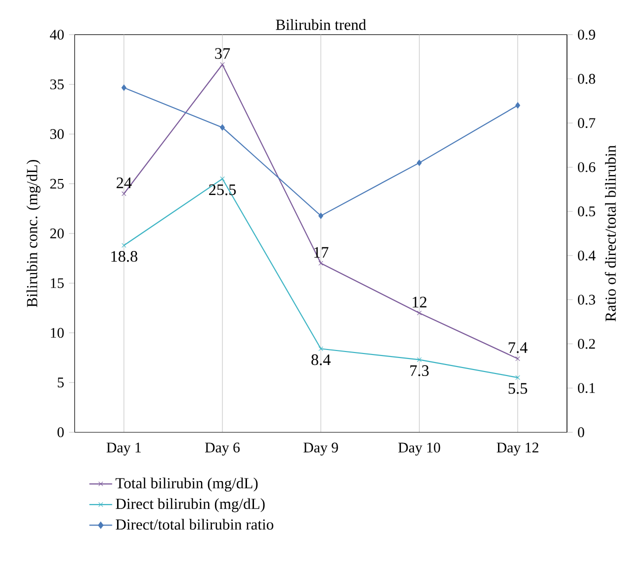  Describe the element at coordinates (587, 123) in the screenshot. I see `y2-tick-label: 0.7` at that location.